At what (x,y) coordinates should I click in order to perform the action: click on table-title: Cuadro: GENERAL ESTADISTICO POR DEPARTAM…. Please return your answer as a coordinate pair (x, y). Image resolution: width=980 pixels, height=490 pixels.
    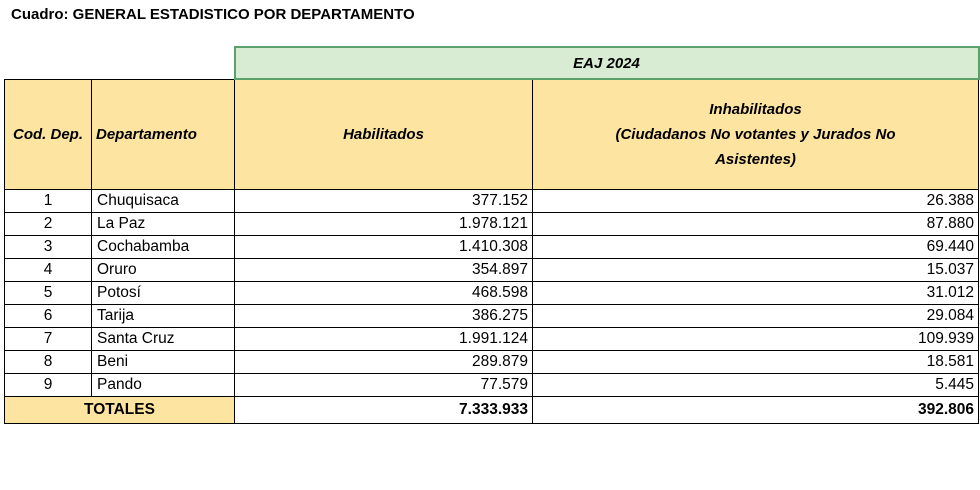
    Looking at the image, I should click on (213, 14).